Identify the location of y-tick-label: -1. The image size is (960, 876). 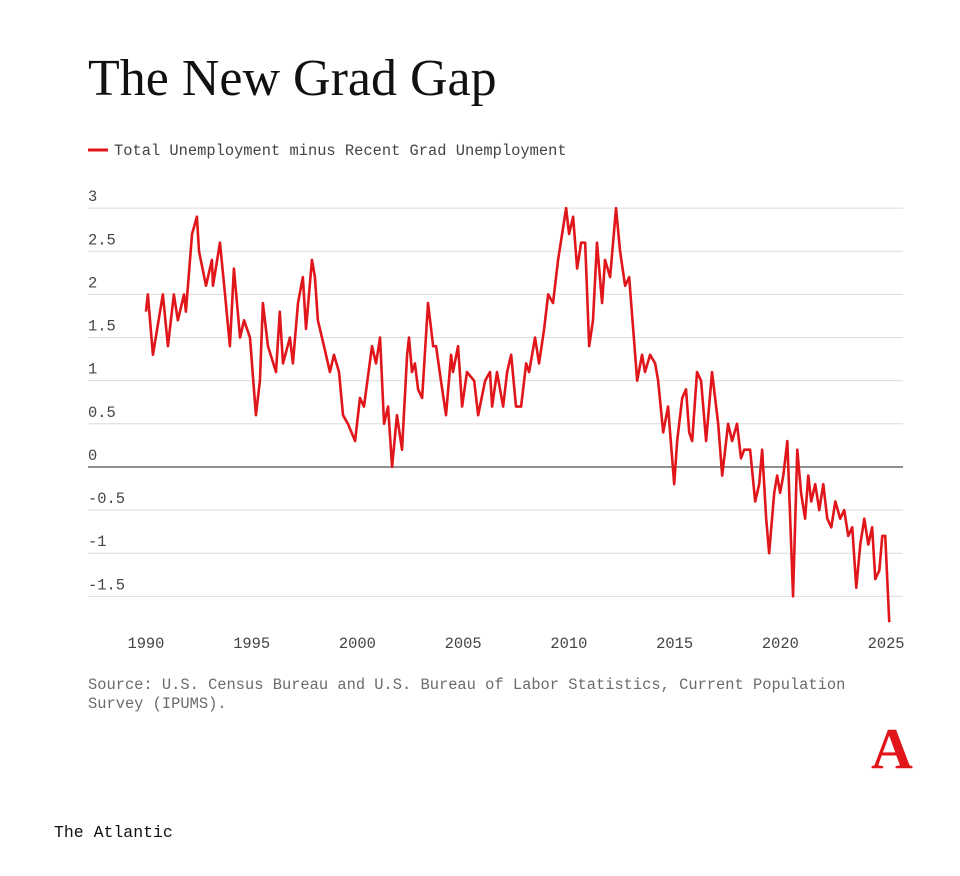
(97, 542).